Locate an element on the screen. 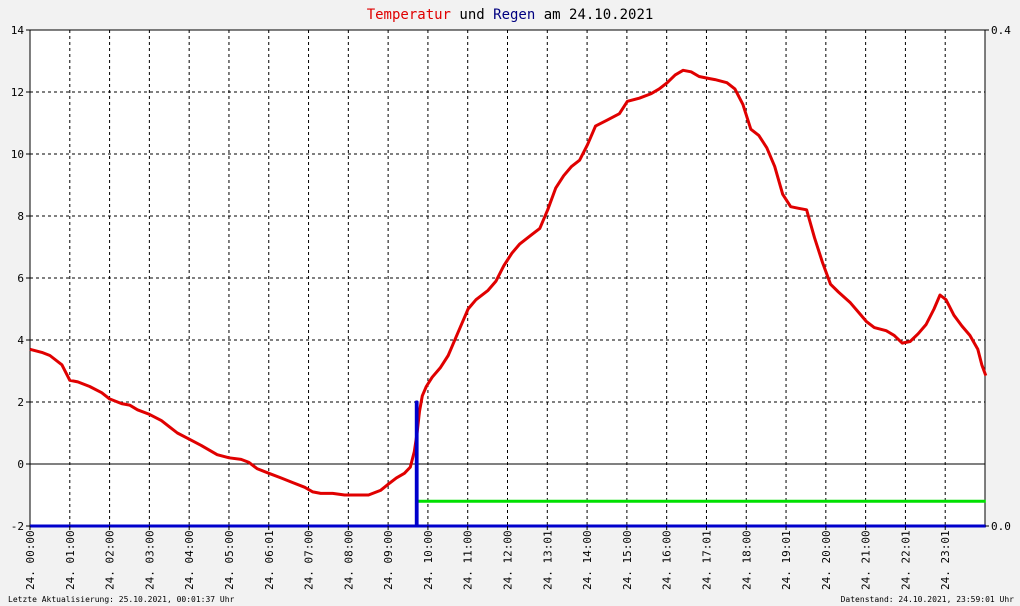  y-axis-right: 0.0 0.4 is located at coordinates (998, 278).